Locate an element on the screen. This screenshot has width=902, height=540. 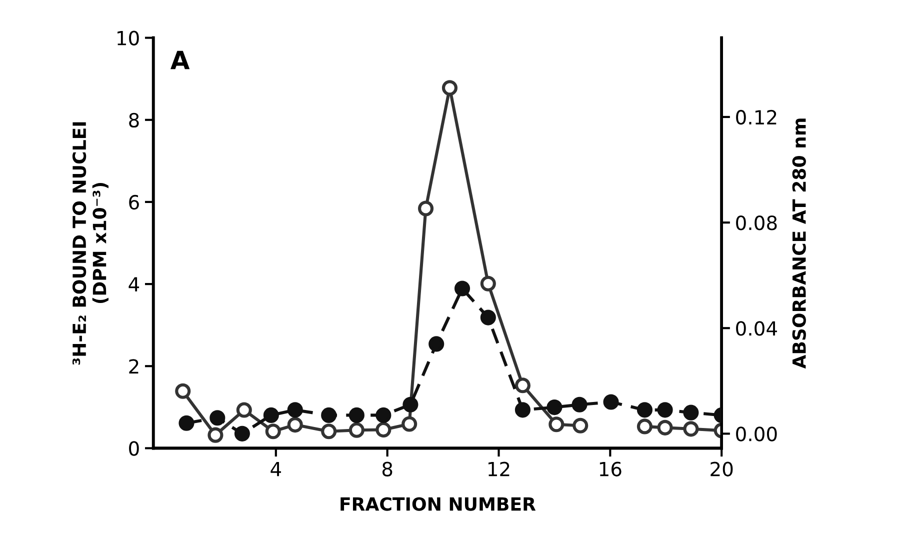
y2-tick-label: 0.12 is located at coordinates (756, 117).